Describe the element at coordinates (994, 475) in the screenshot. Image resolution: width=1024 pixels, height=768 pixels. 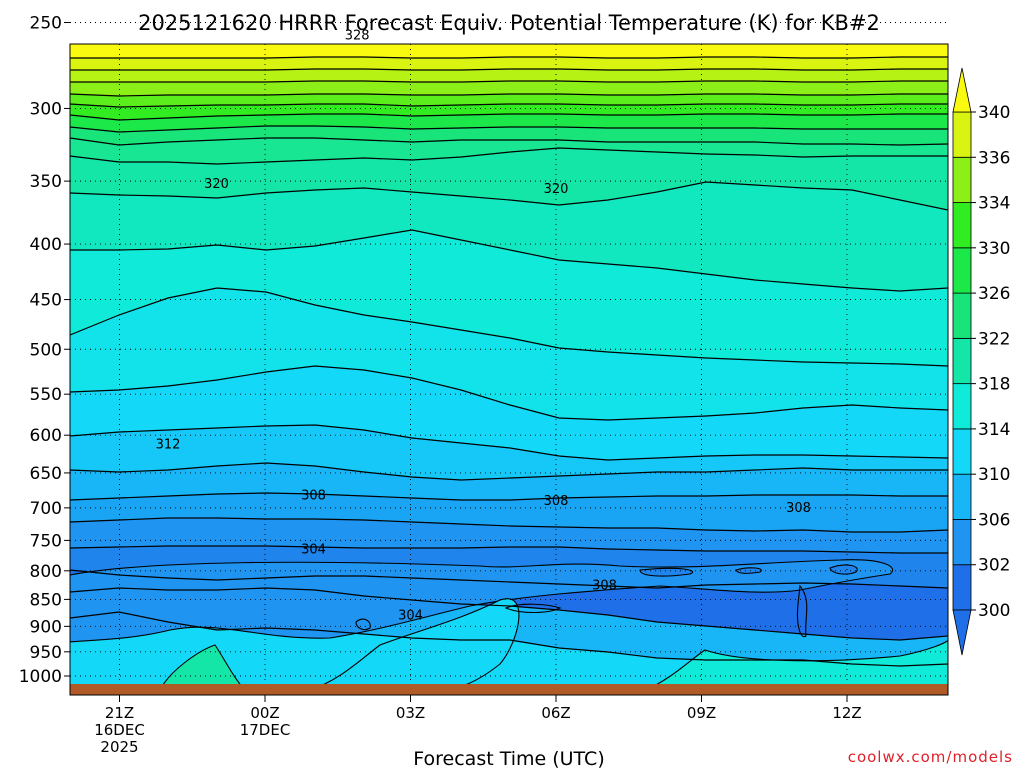
I see `colorbar-tick-label: 310` at that location.